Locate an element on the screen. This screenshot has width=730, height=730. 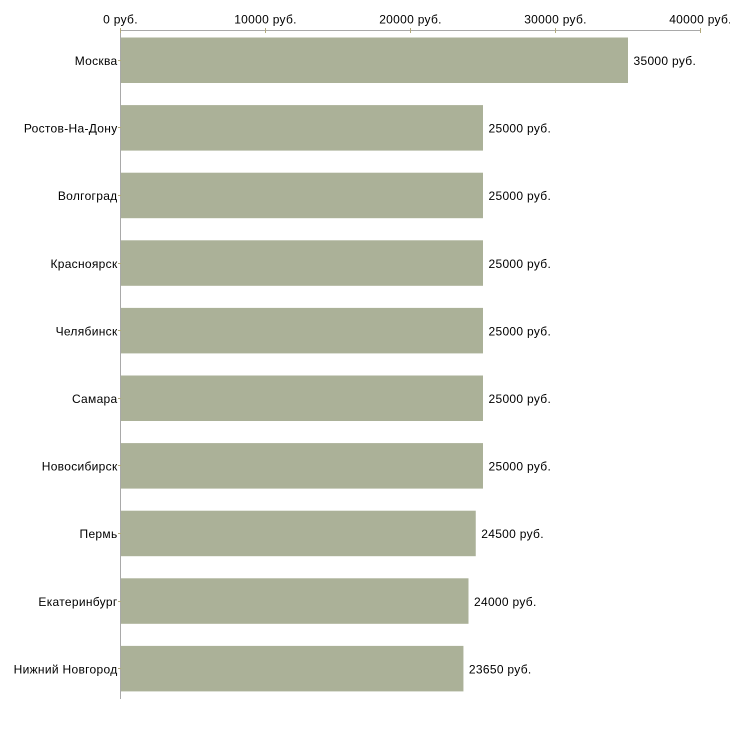
svg-text: Ростов-На-Дону is located at coordinates (71, 129).